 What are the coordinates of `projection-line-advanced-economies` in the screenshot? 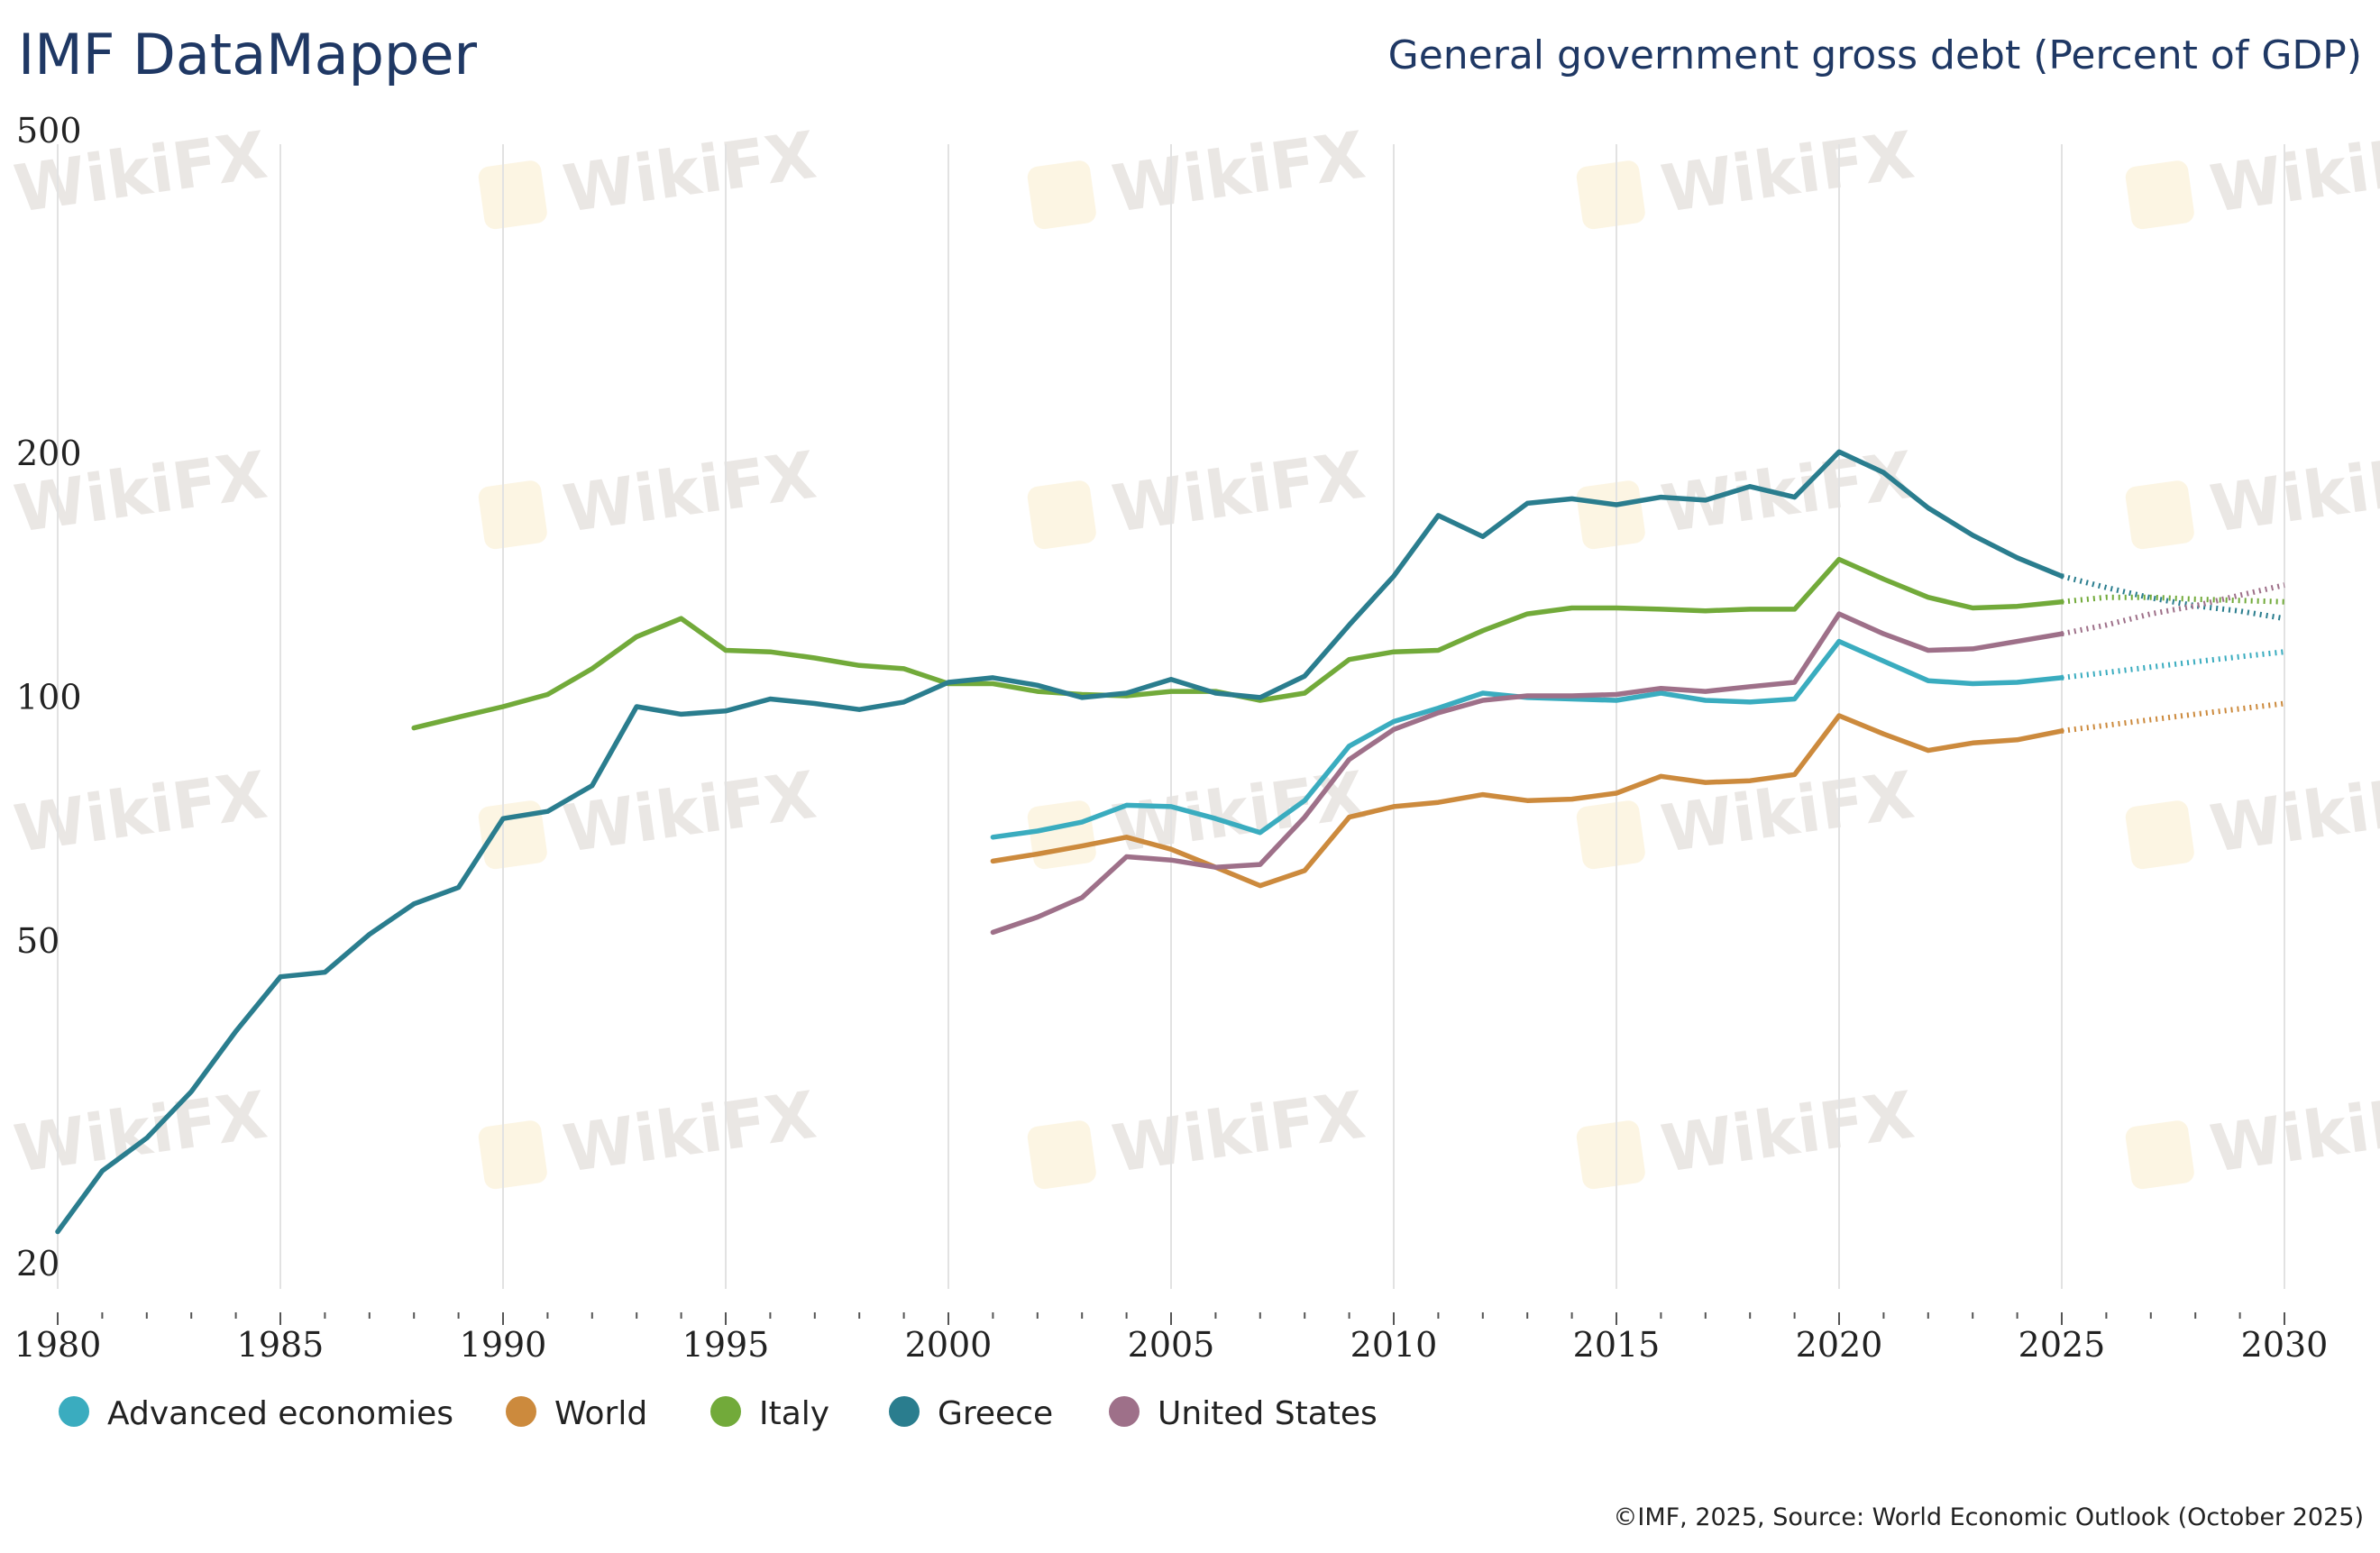 It's located at (2173, 665).